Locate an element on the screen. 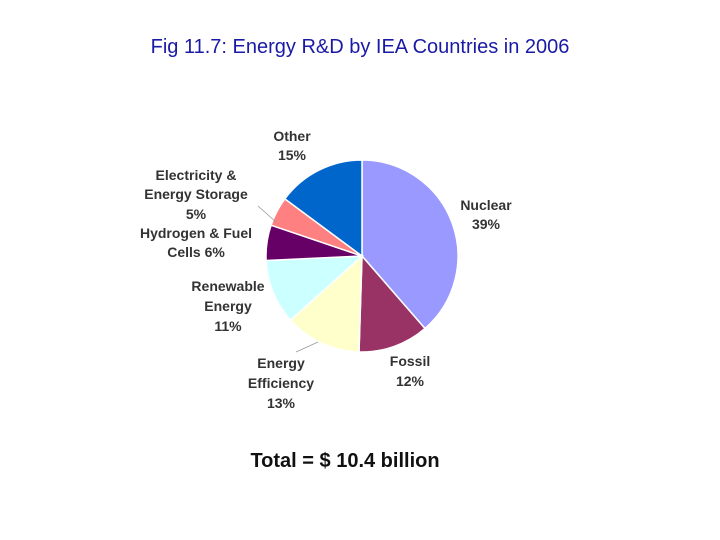 The width and height of the screenshot is (720, 540). label-hydrogen-name-2: Cells 6% is located at coordinates (196, 252).